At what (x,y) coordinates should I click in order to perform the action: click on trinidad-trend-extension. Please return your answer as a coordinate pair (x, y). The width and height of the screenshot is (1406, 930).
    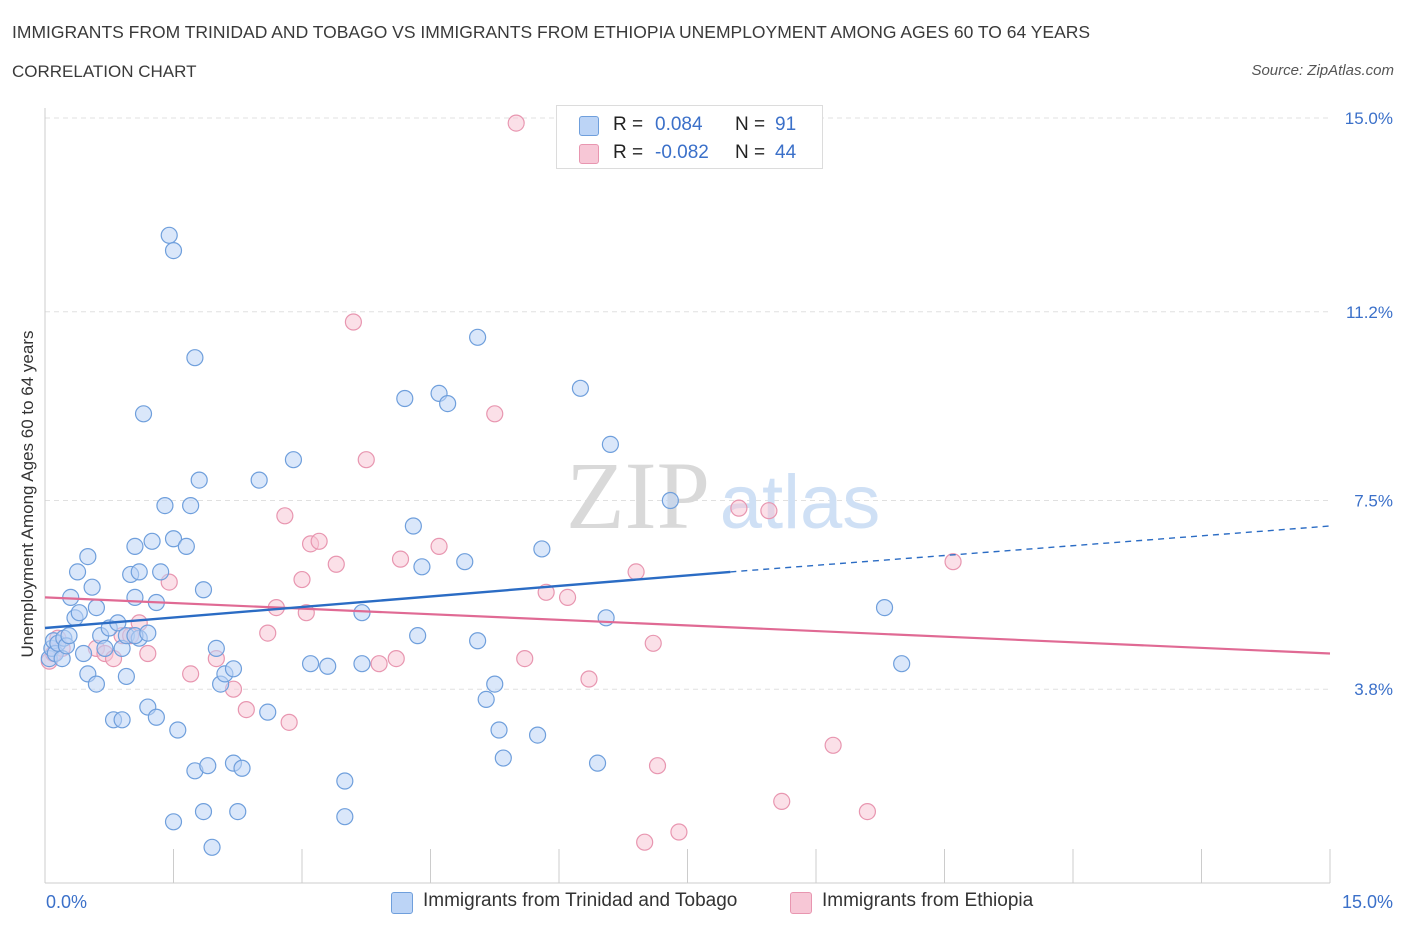
    Looking at the image, I should click on (1030, 549).